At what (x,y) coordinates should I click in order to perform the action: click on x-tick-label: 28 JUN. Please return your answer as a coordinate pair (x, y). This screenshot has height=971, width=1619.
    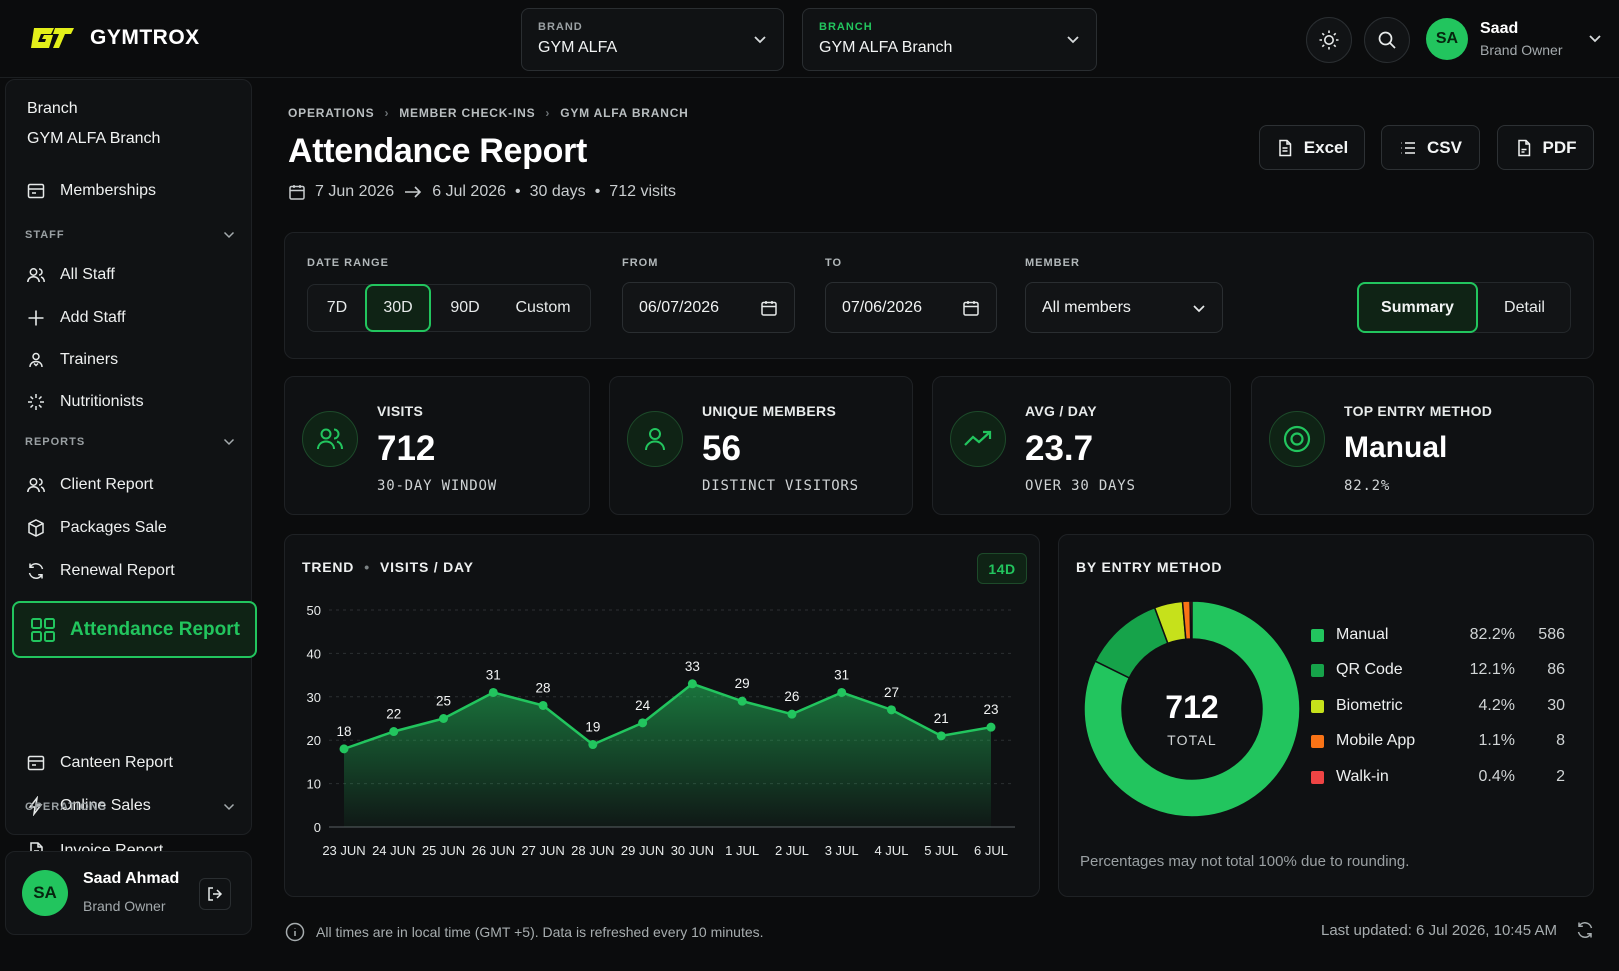
    Looking at the image, I should click on (592, 850).